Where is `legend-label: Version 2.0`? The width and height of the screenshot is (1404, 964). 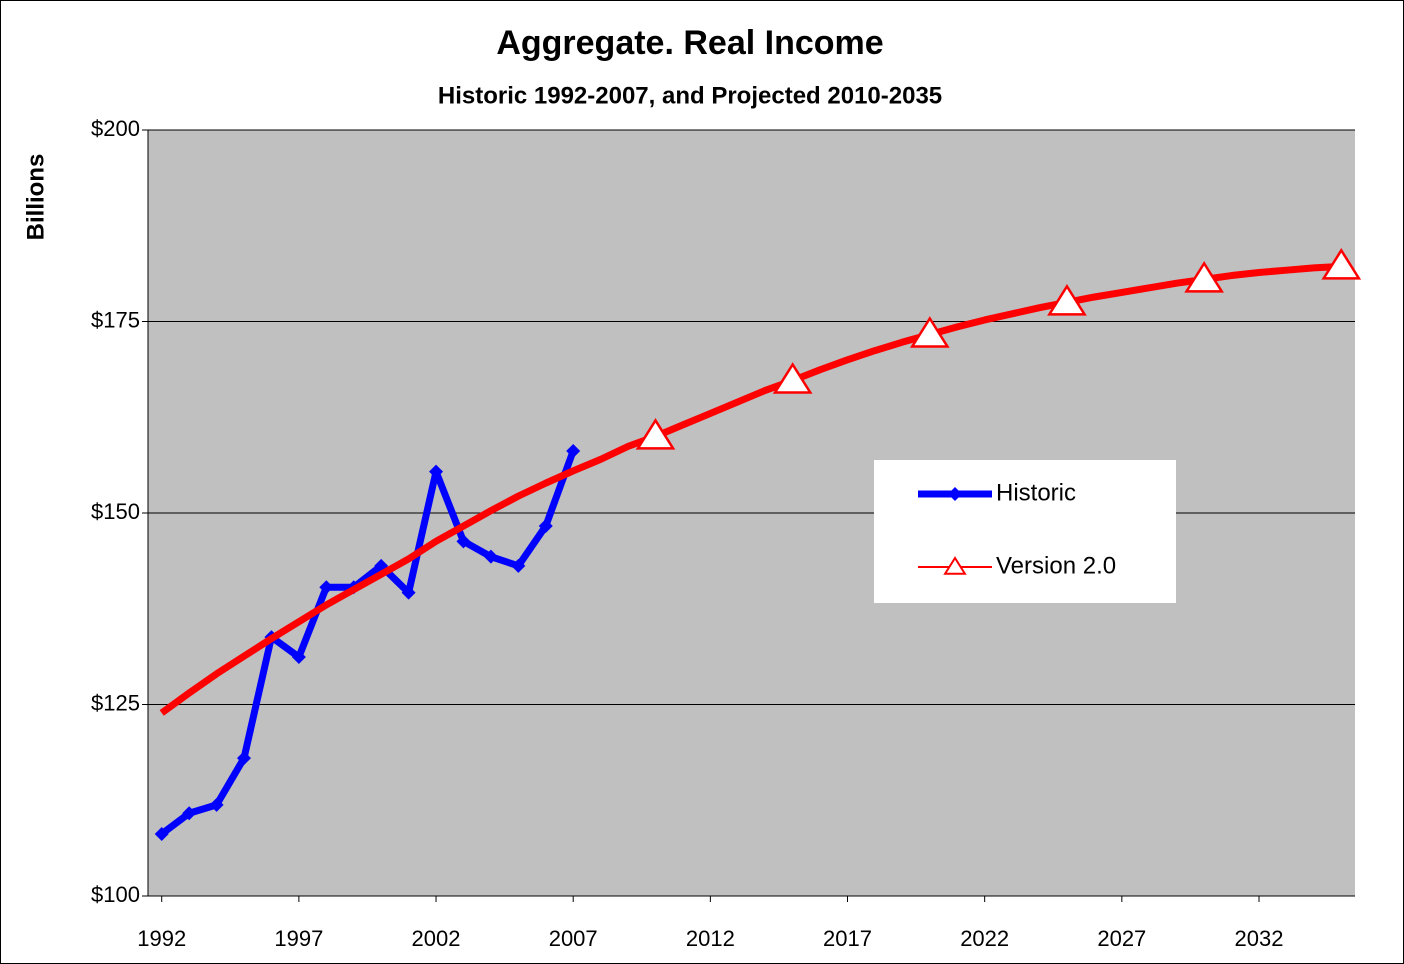
legend-label: Version 2.0 is located at coordinates (1056, 565).